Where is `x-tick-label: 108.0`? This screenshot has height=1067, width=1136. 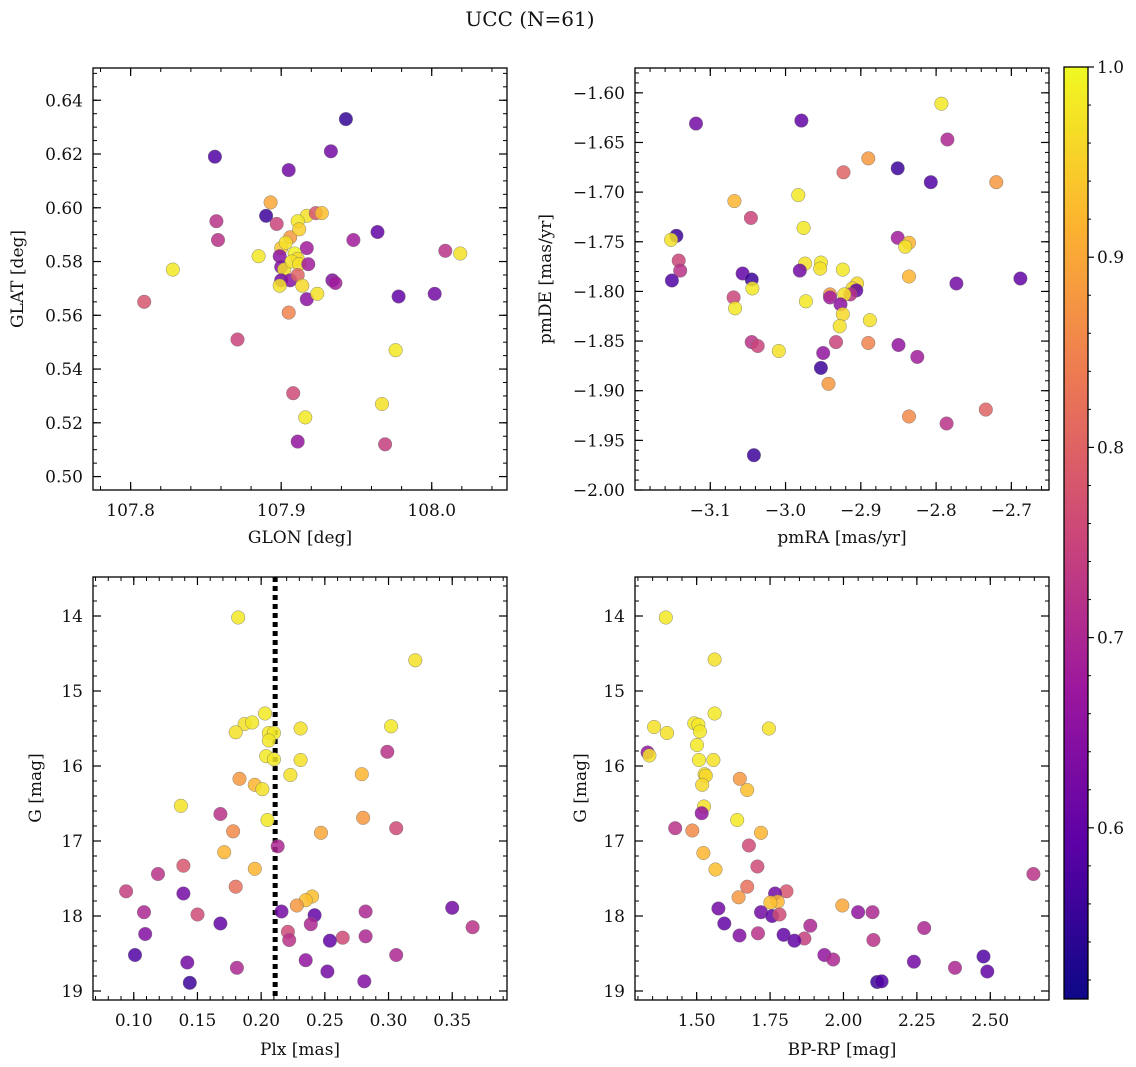 x-tick-label: 108.0 is located at coordinates (431, 511).